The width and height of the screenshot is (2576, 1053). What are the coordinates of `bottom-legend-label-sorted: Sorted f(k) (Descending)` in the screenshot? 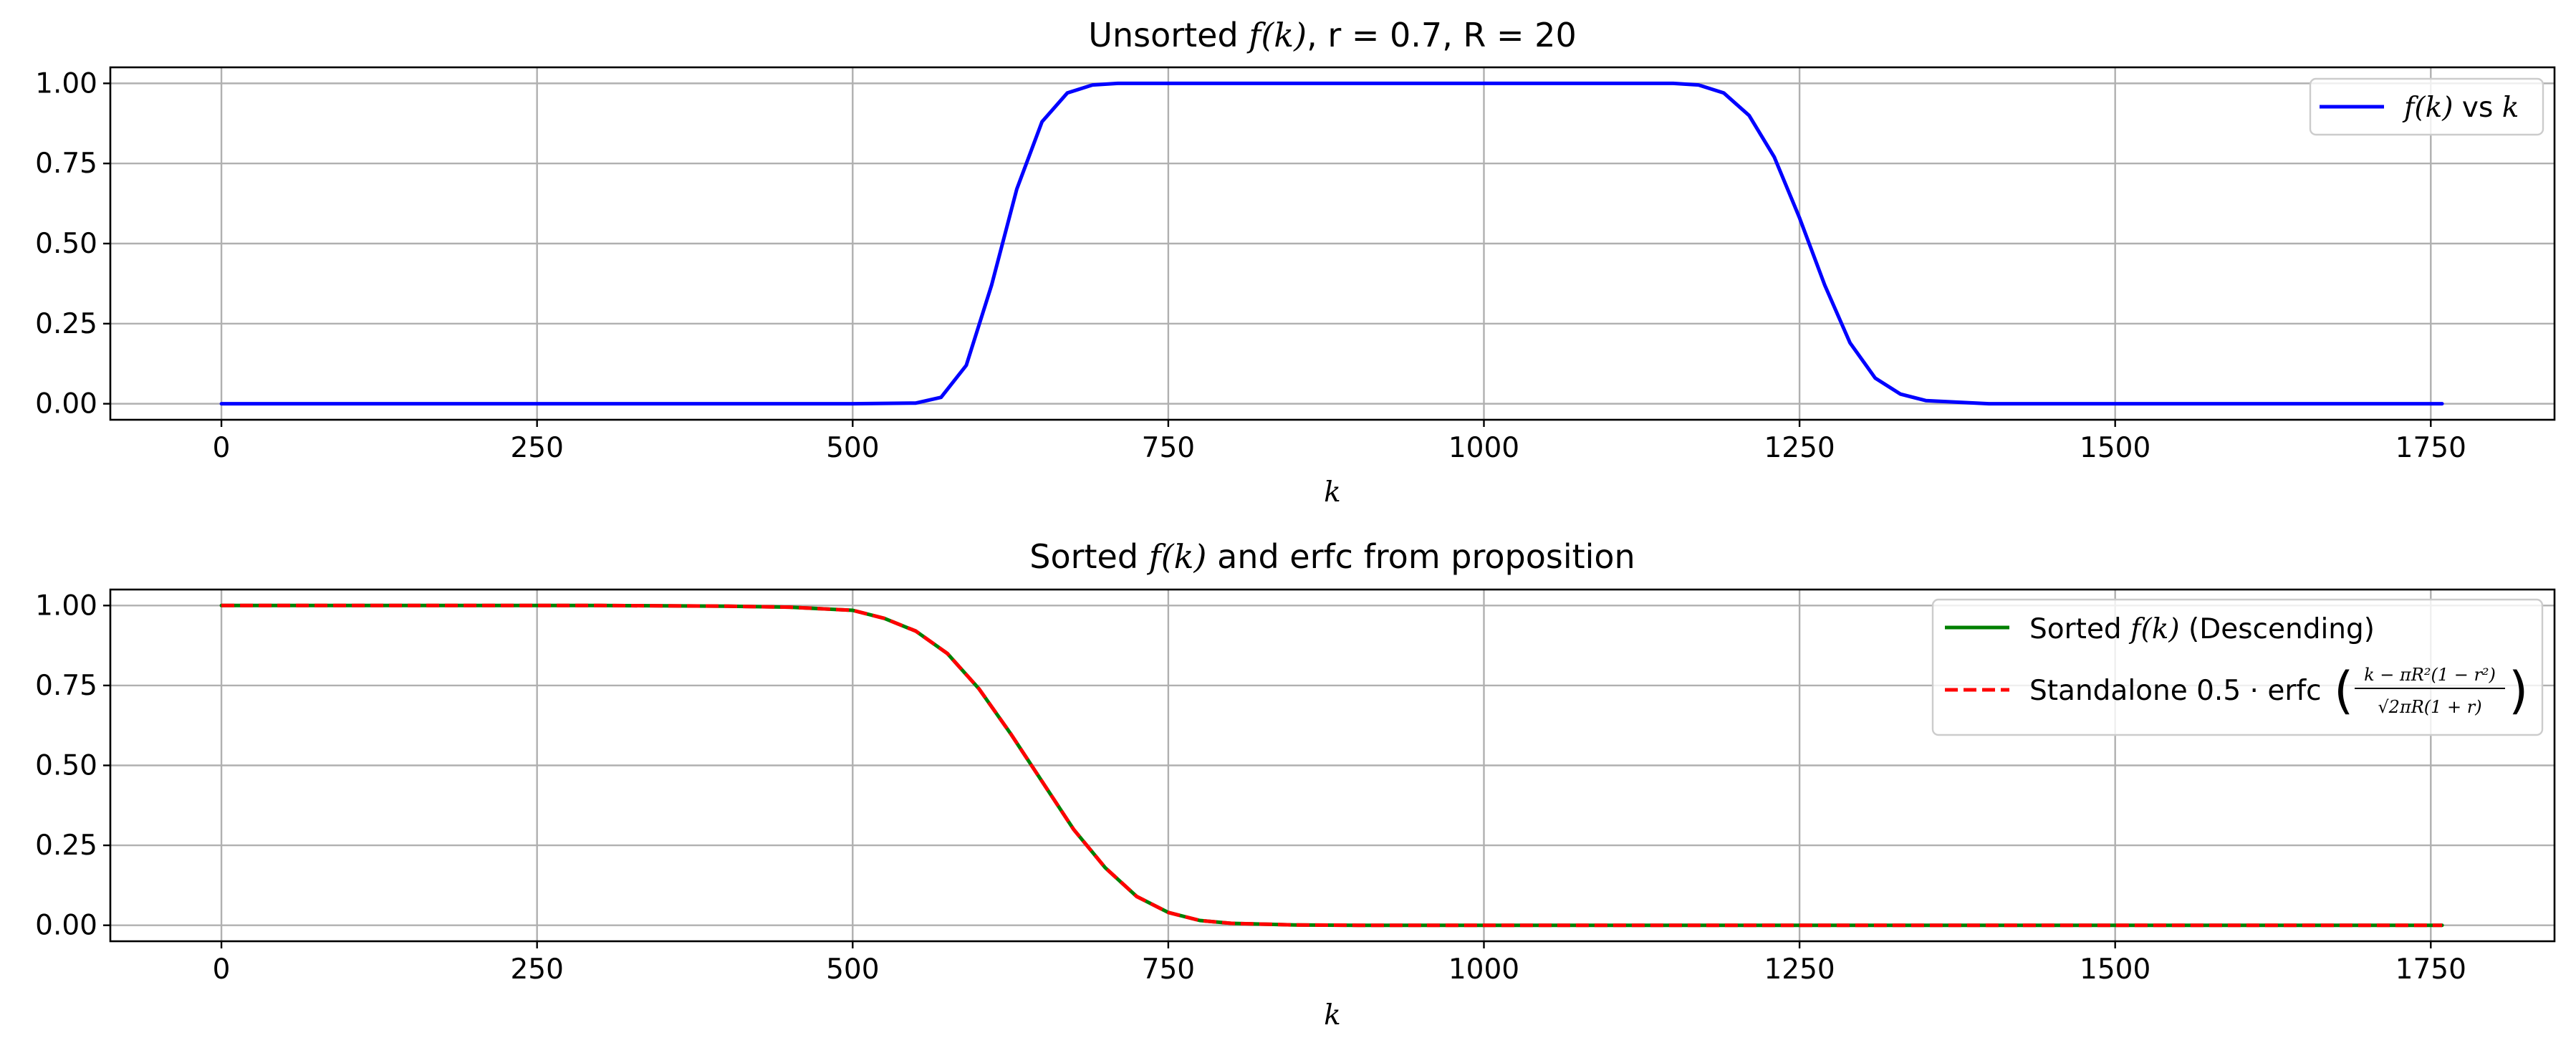 It's located at (2202, 629).